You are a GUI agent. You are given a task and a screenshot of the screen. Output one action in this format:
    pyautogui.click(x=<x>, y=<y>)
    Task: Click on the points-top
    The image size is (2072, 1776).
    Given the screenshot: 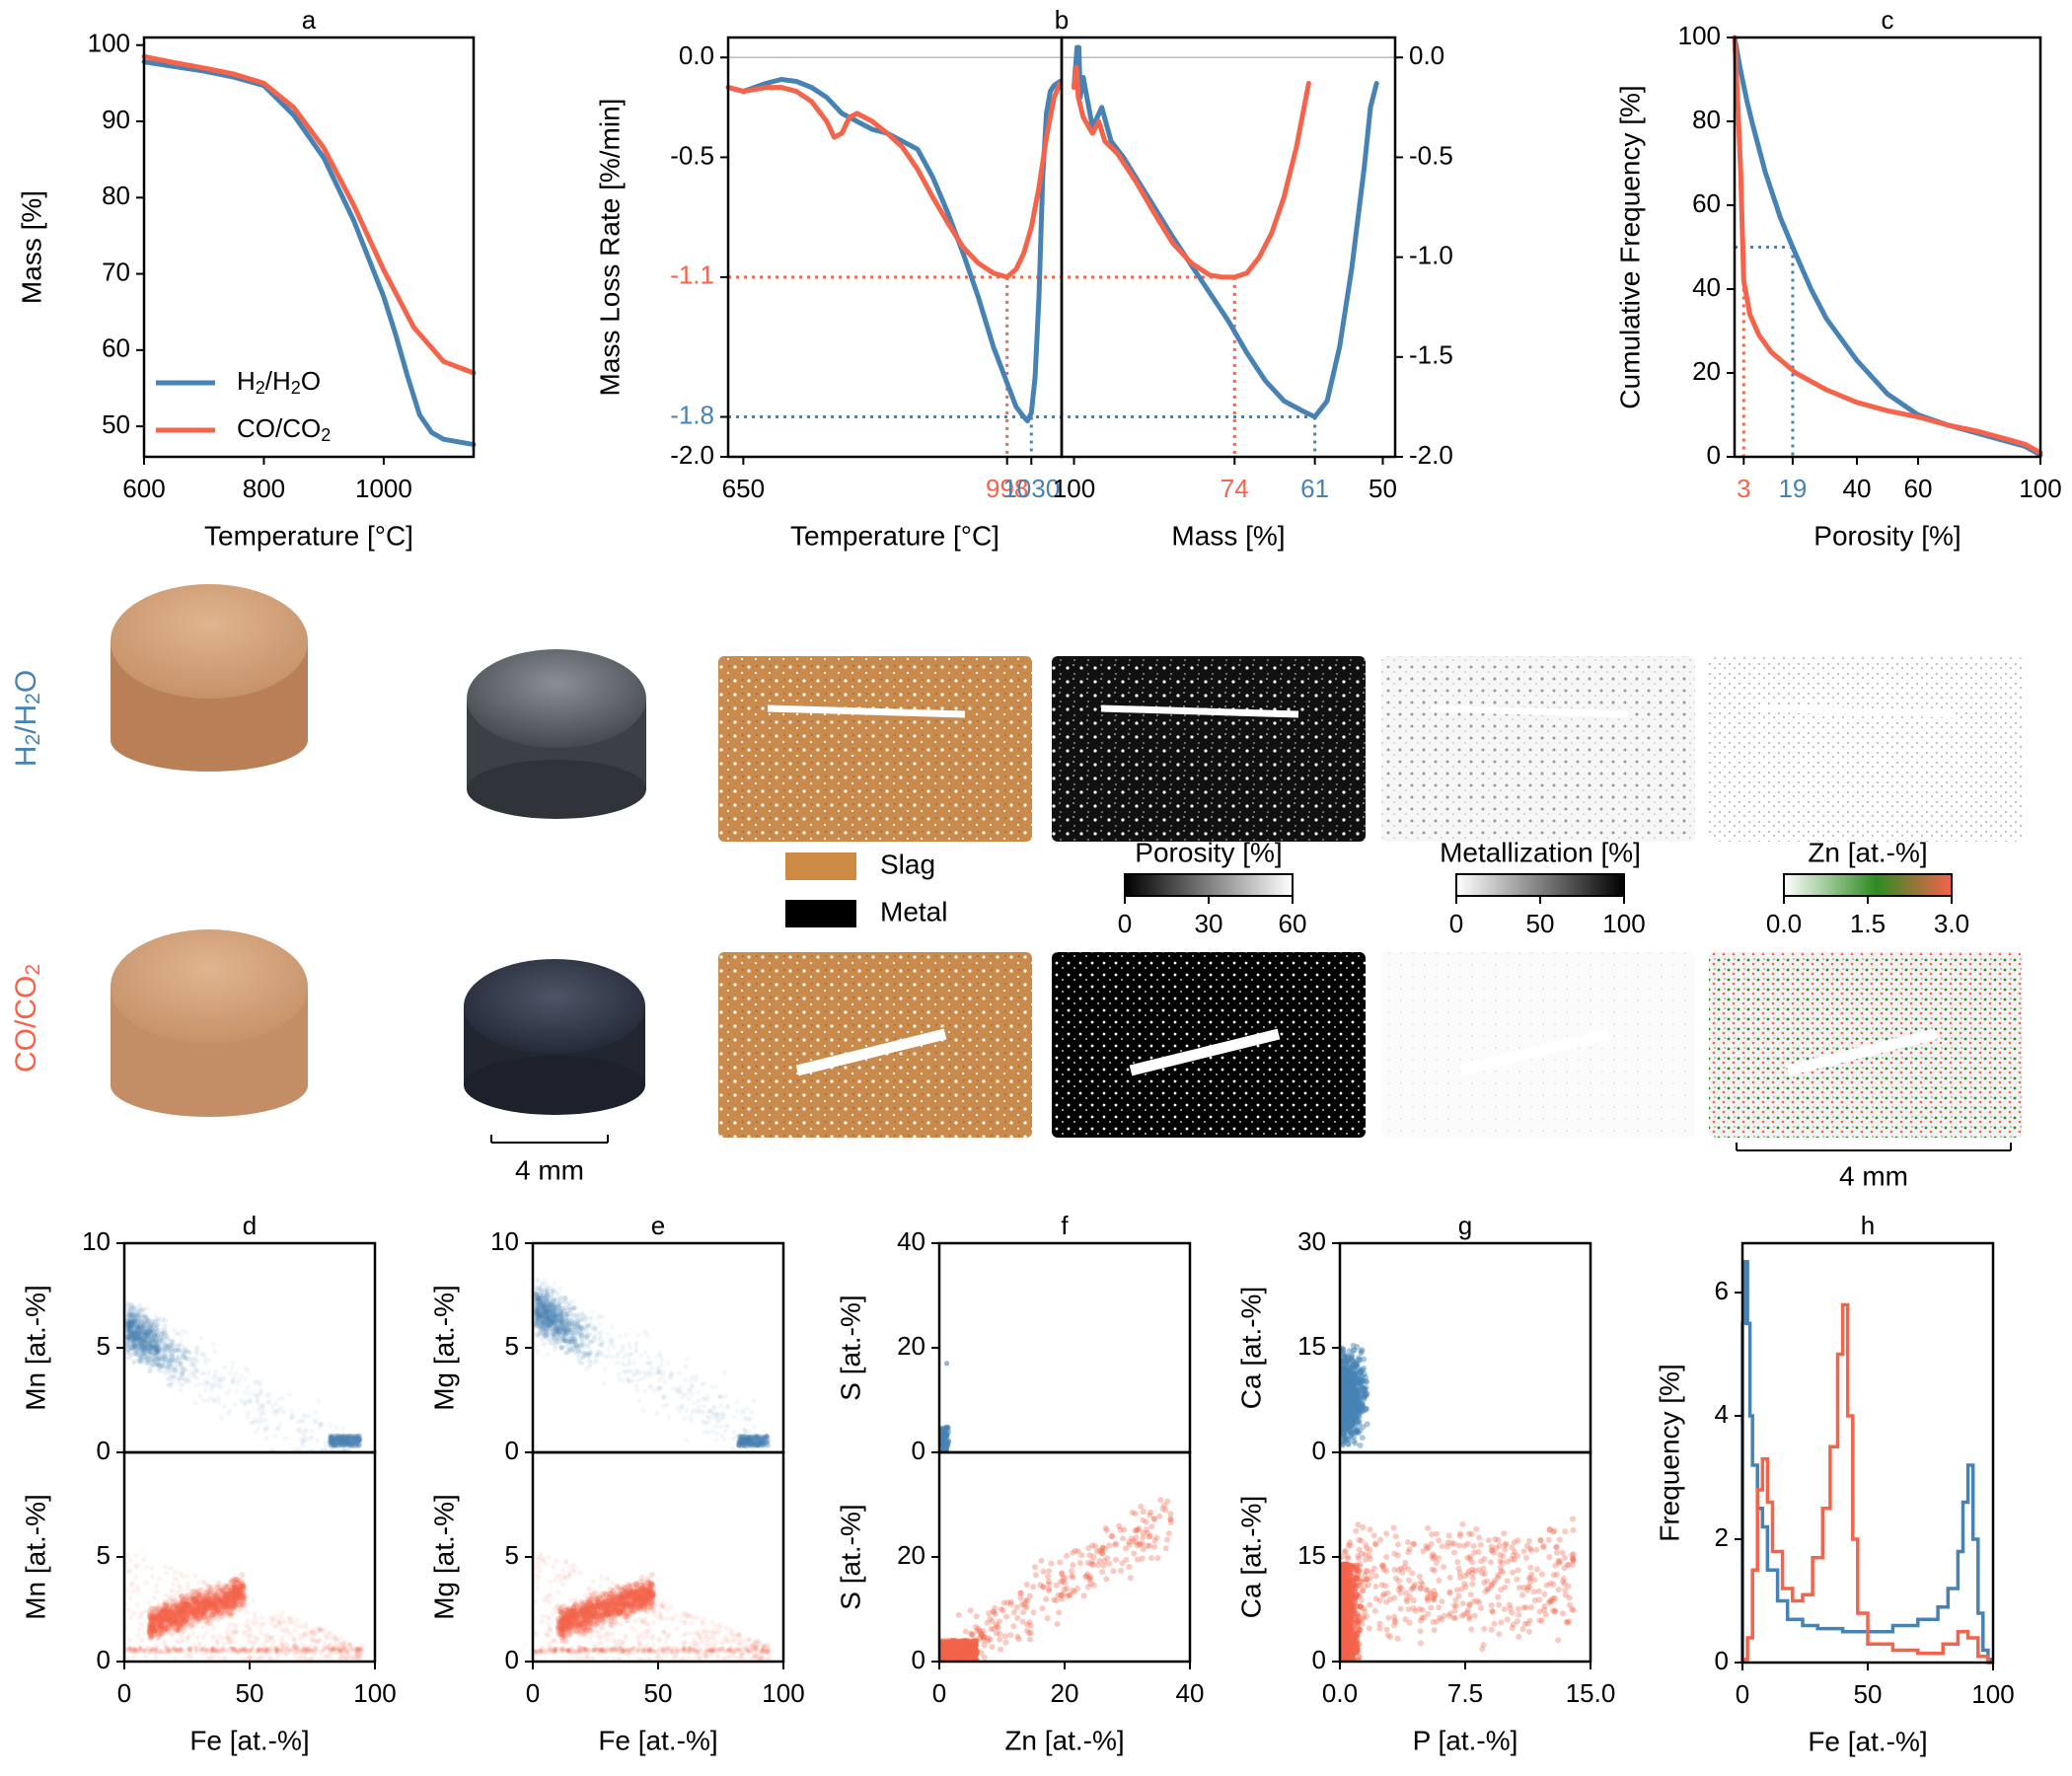 What is the action you would take?
    pyautogui.click(x=652, y=1365)
    